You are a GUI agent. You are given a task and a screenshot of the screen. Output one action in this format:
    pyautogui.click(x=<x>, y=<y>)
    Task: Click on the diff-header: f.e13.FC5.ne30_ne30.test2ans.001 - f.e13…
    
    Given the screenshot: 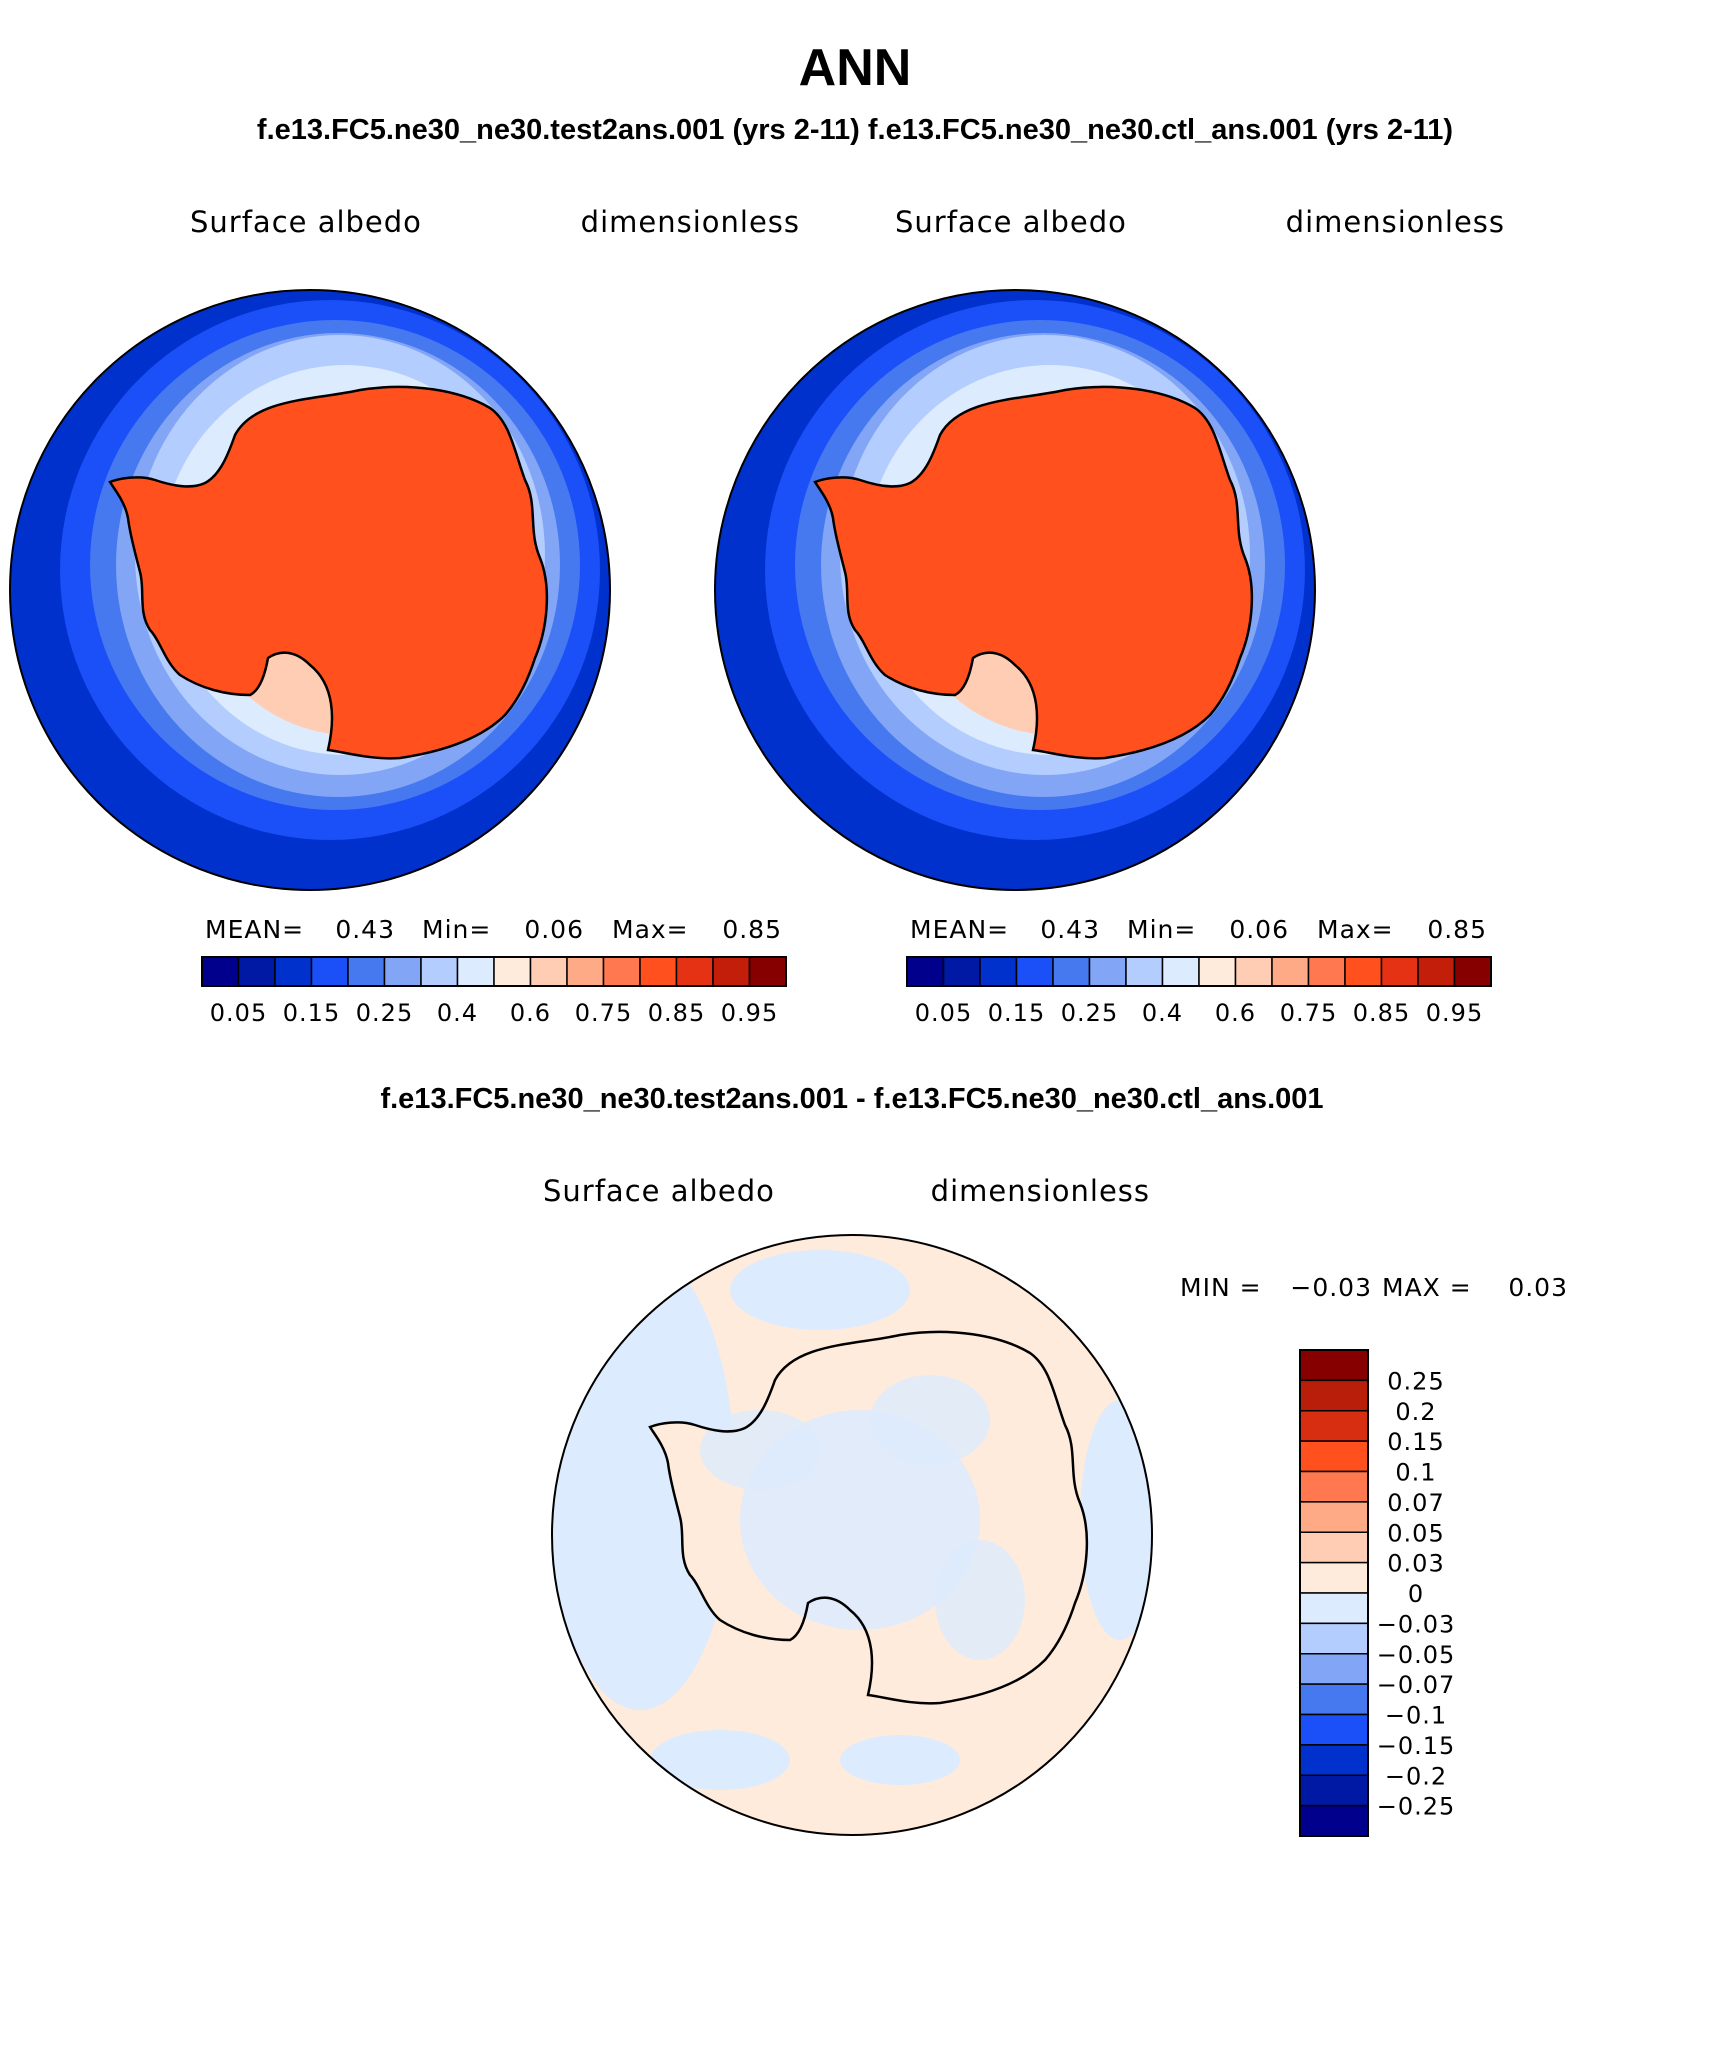 What is the action you would take?
    pyautogui.click(x=851, y=1099)
    